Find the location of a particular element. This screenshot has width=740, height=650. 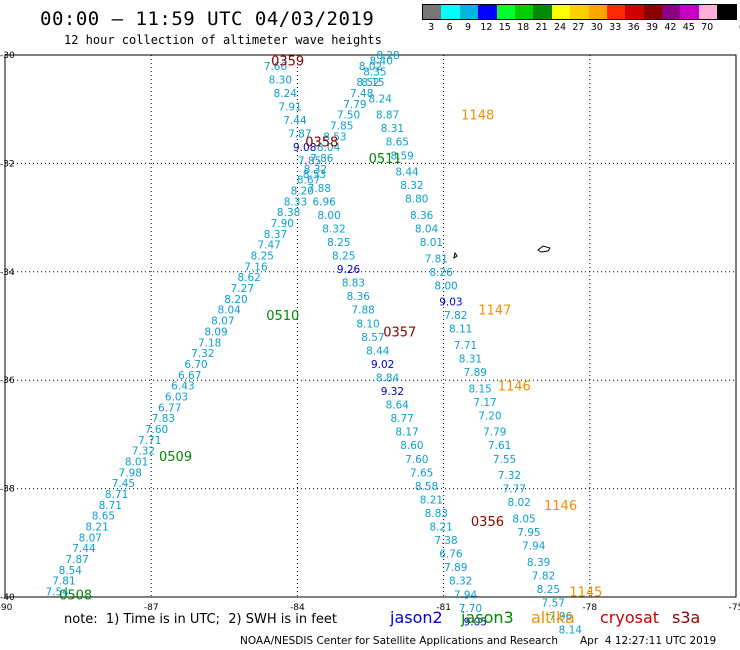

legend-label: 12 is located at coordinates (486, 27).